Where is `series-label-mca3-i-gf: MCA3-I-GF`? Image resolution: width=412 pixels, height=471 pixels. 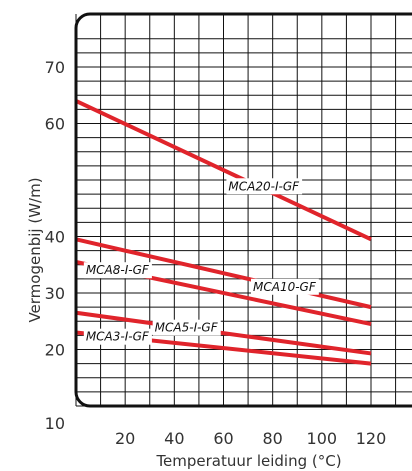
series-label-mca3-i-gf: MCA3-I-GF is located at coordinates (118, 337).